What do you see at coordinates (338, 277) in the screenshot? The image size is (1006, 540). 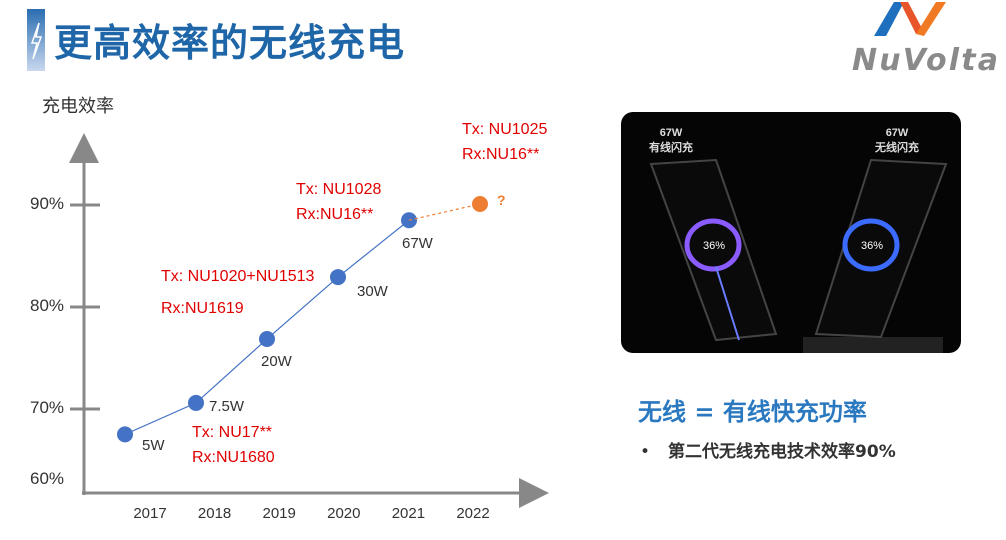 I see `data-point-2020` at bounding box center [338, 277].